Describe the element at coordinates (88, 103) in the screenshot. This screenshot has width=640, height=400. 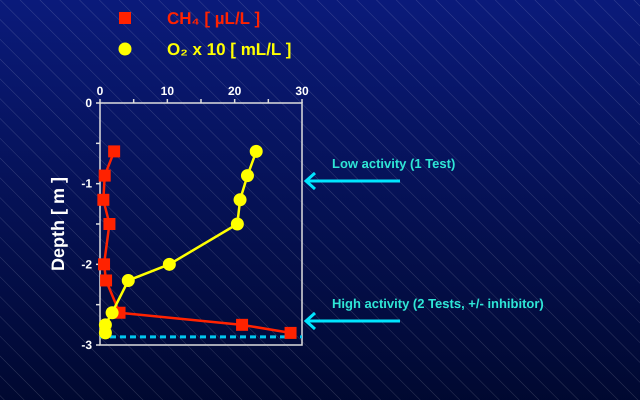
I see `y-tick-label: 0` at that location.